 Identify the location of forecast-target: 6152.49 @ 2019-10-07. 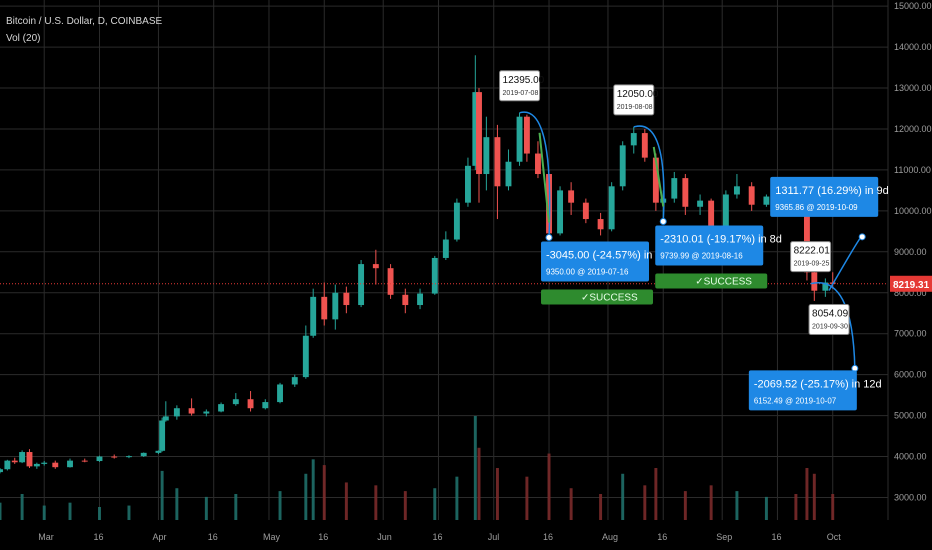
(795, 400).